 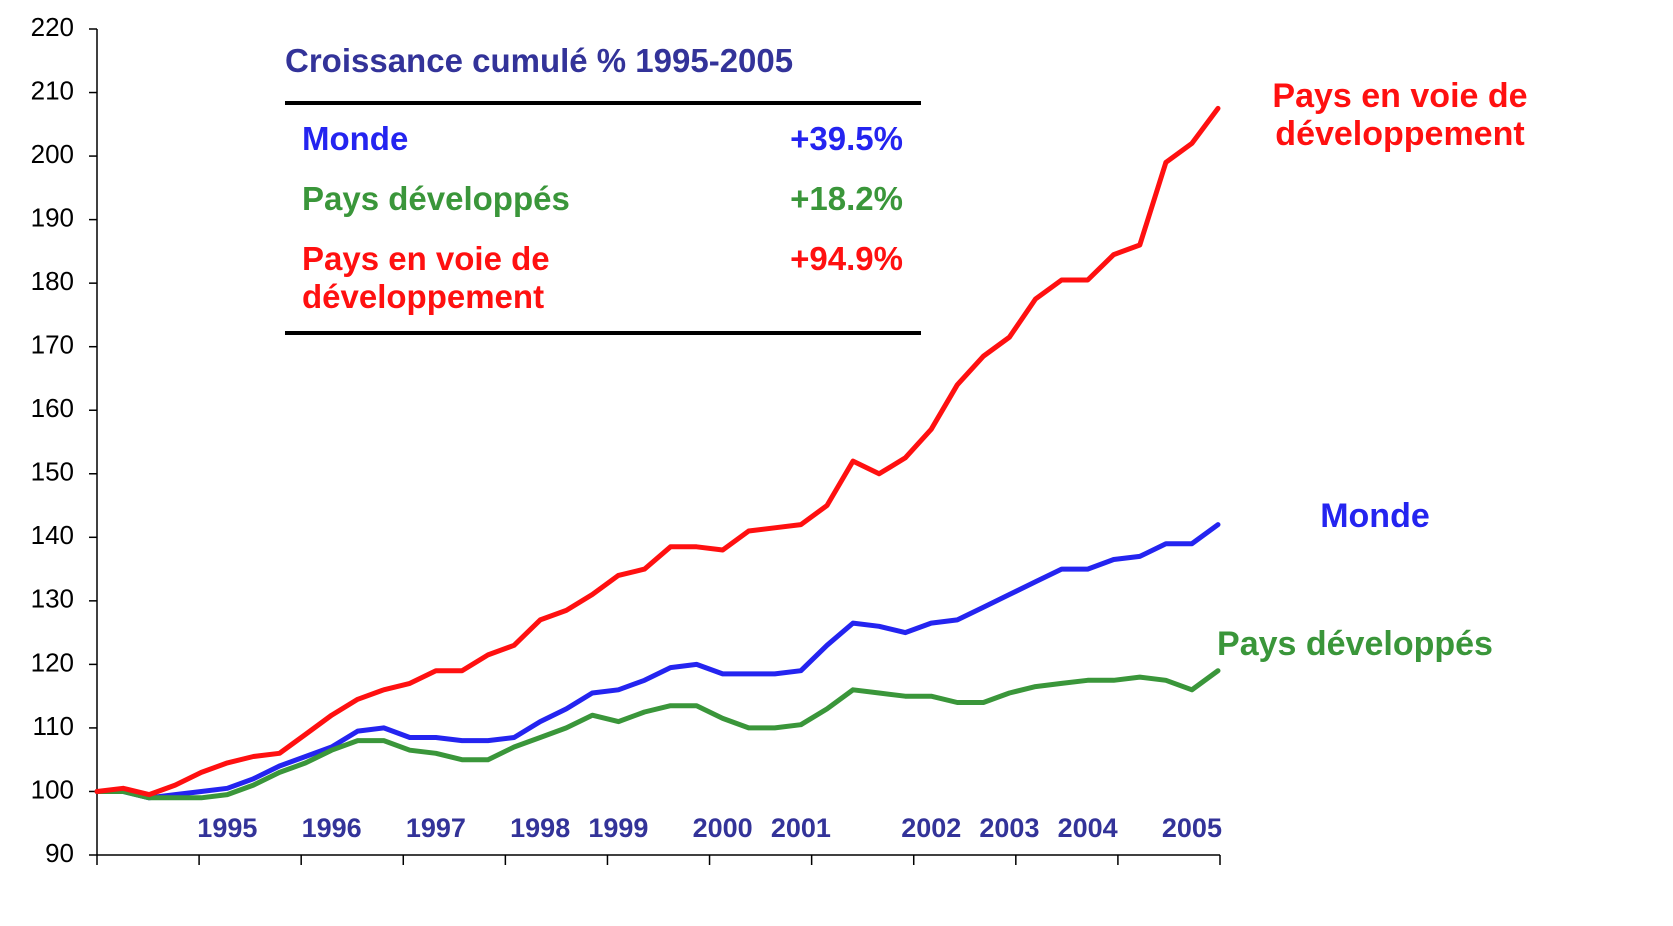 What do you see at coordinates (52, 345) in the screenshot?
I see `y-tick-label: 170` at bounding box center [52, 345].